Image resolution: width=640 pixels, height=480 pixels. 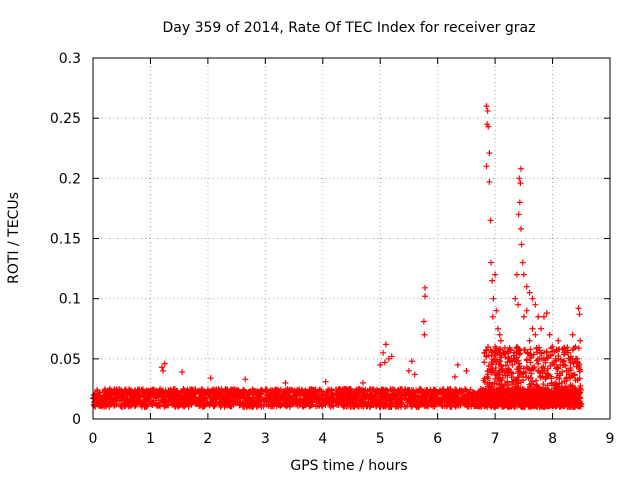 What do you see at coordinates (76, 420) in the screenshot?
I see `y-tick-label: 0` at bounding box center [76, 420].